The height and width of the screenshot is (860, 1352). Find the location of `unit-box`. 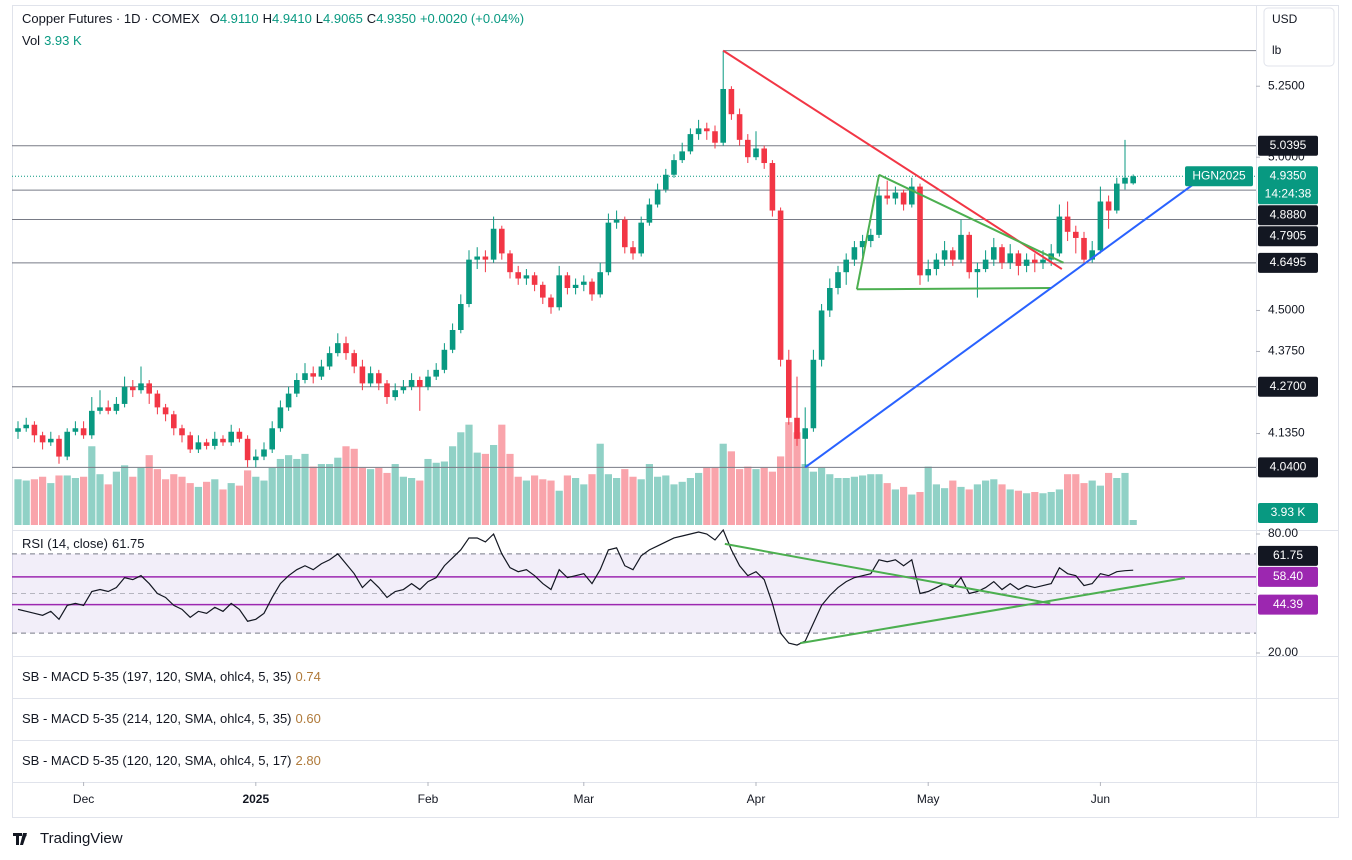

unit-box is located at coordinates (1299, 37).